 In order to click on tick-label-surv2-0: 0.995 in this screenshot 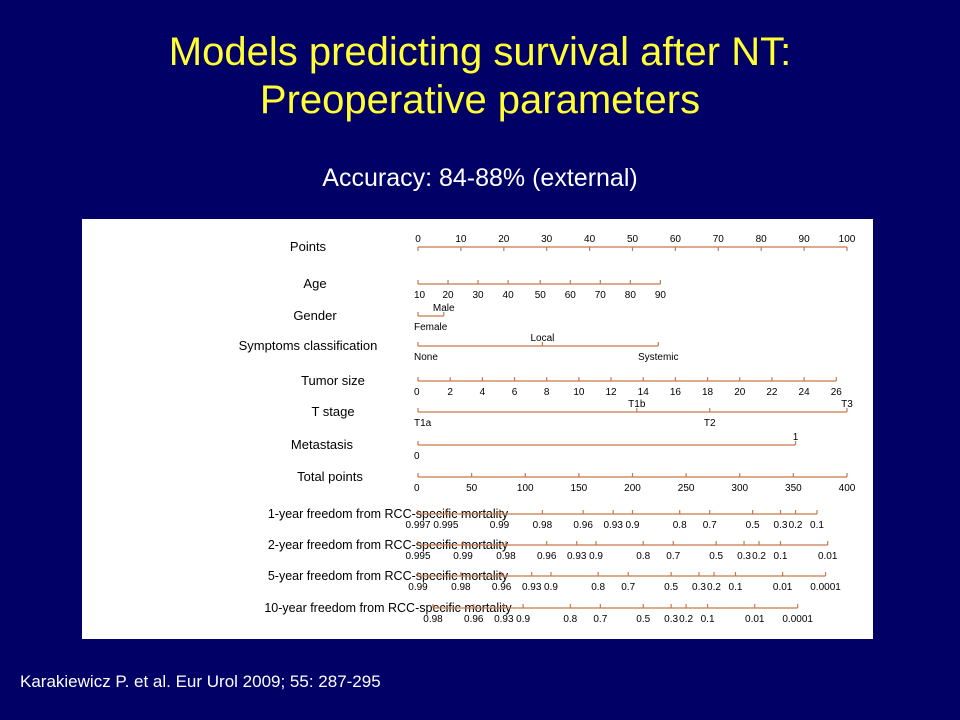, I will do `click(417, 556)`.